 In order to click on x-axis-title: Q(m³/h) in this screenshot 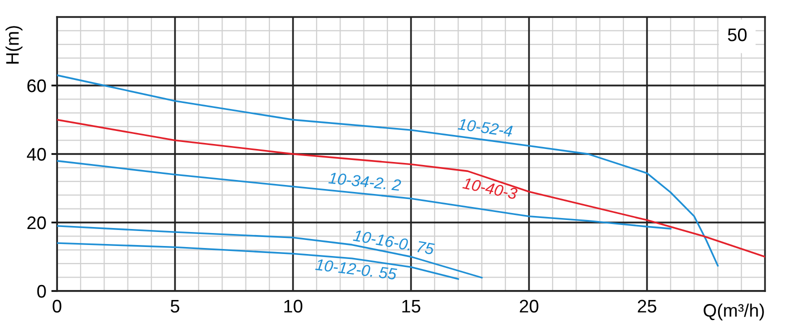, I will do `click(734, 312)`.